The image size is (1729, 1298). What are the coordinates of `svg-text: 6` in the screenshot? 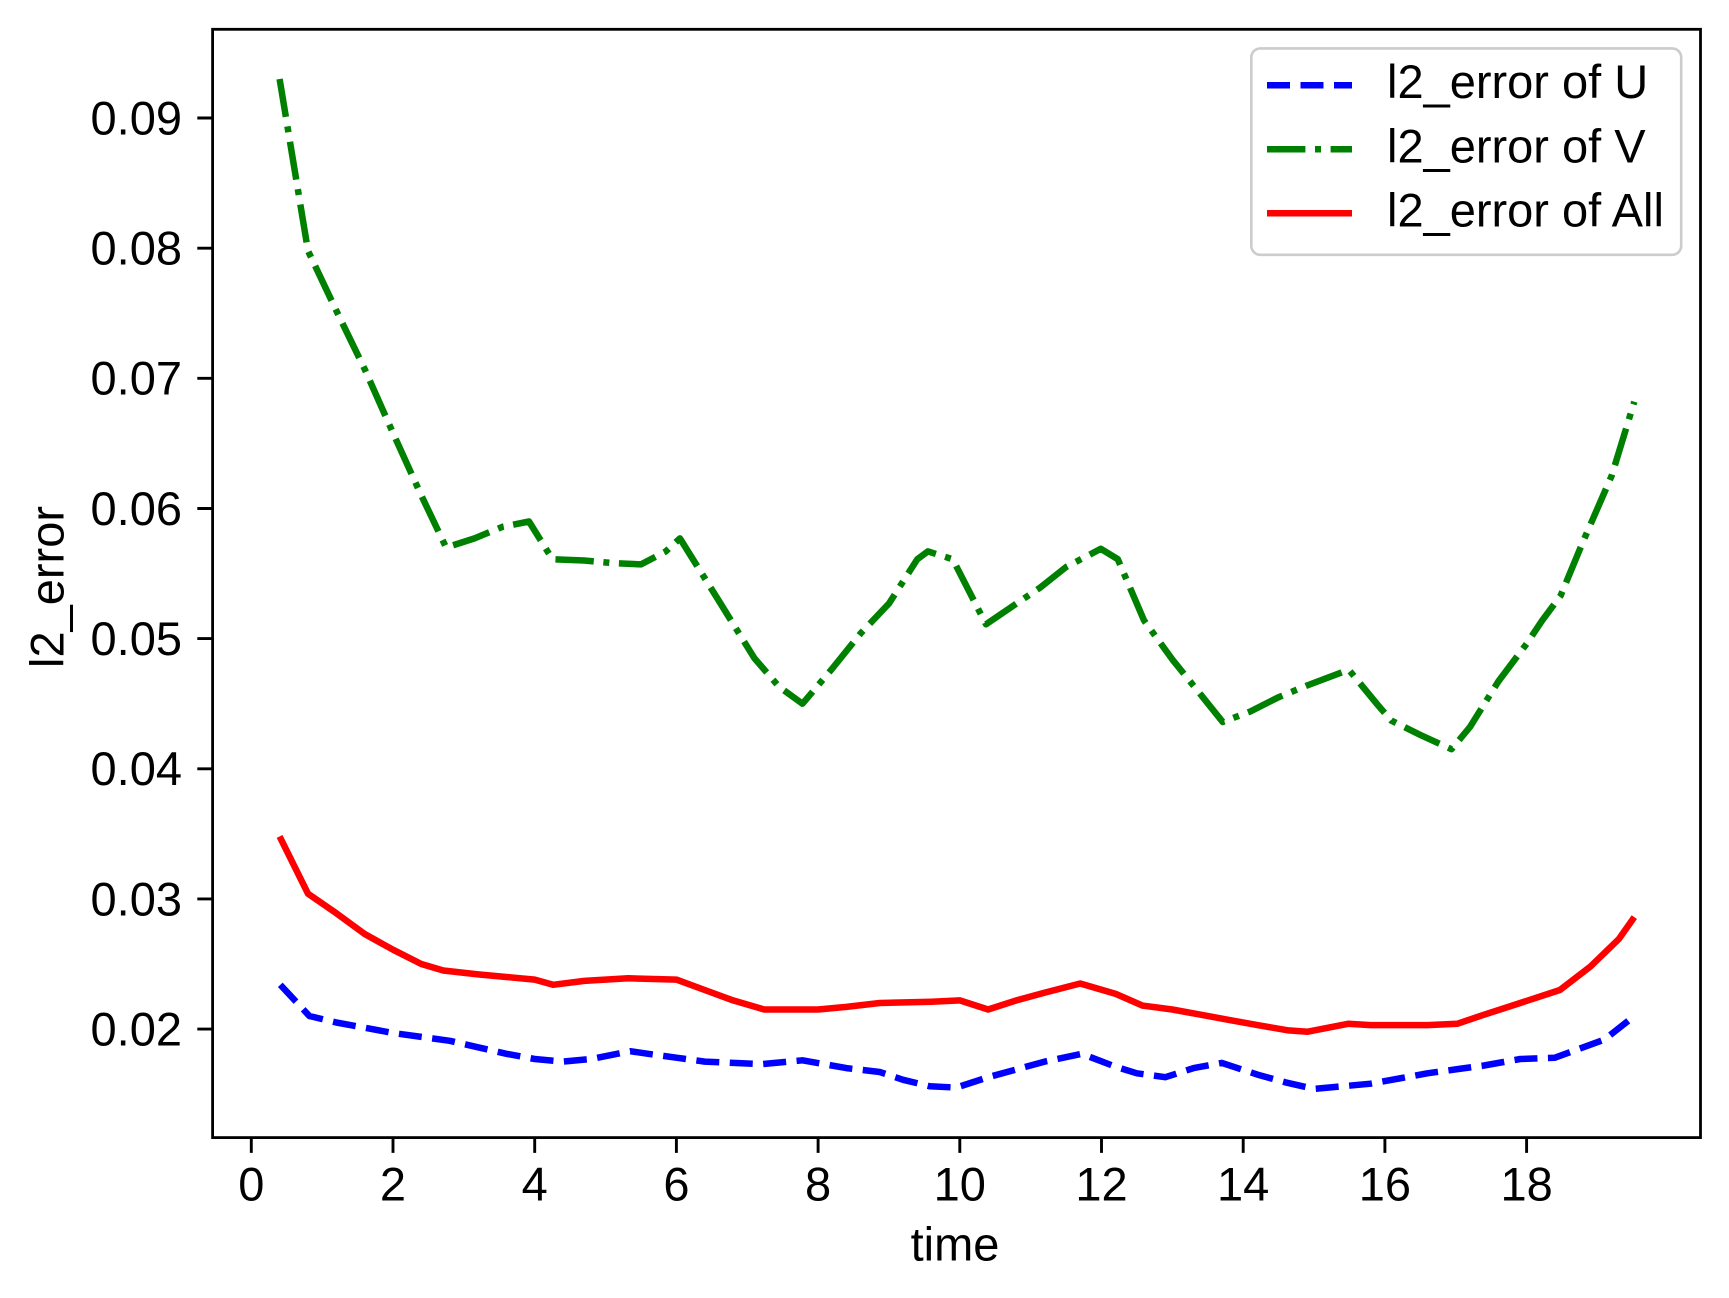 It's located at (676, 1184).